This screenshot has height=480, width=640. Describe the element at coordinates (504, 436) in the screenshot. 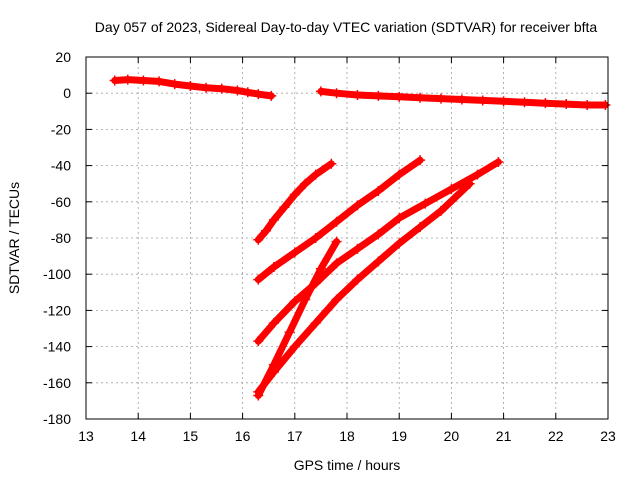

I see `x-tick-label: 21` at that location.